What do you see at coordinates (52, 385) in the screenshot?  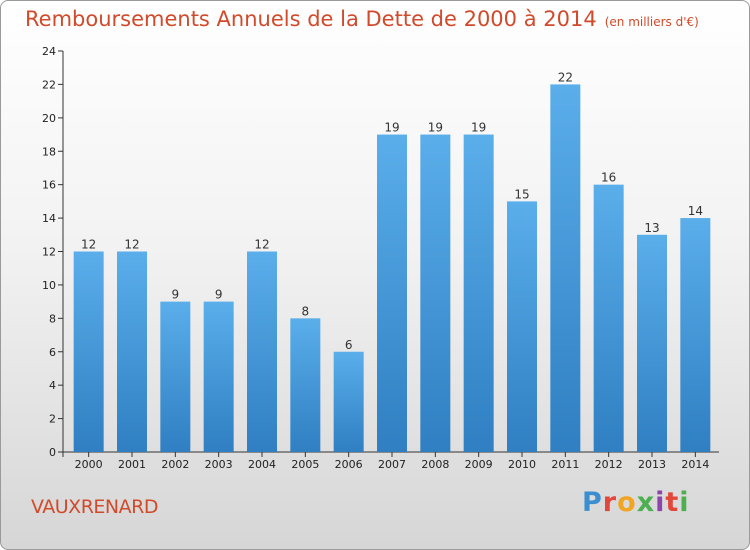 I see `y-tick-label: 4` at bounding box center [52, 385].